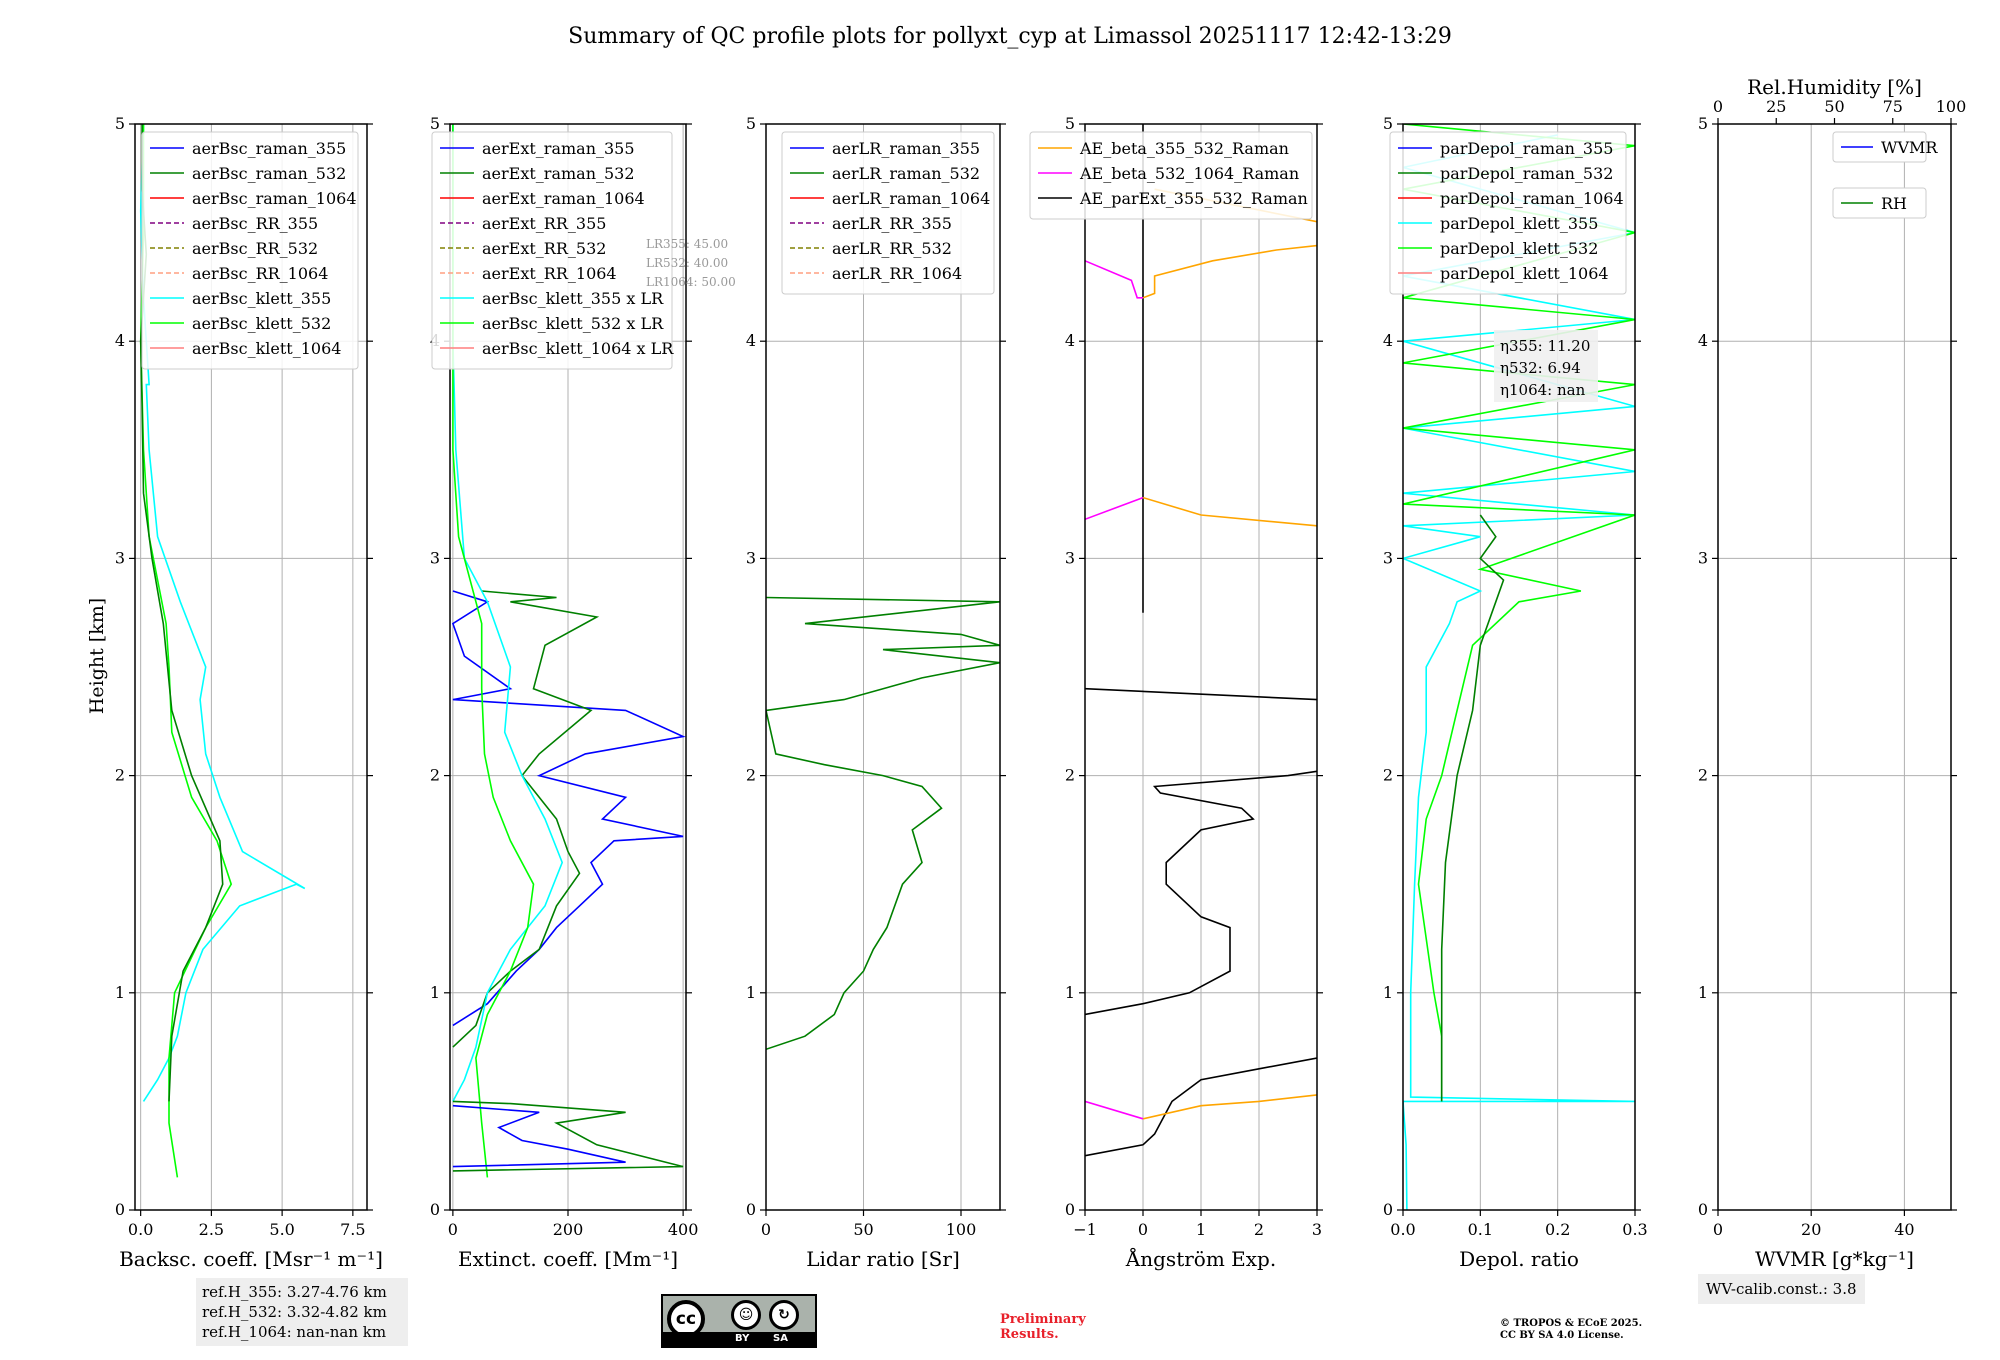  Describe the element at coordinates (140, 1229) in the screenshot. I see `x-tick-label: 0.0` at that location.